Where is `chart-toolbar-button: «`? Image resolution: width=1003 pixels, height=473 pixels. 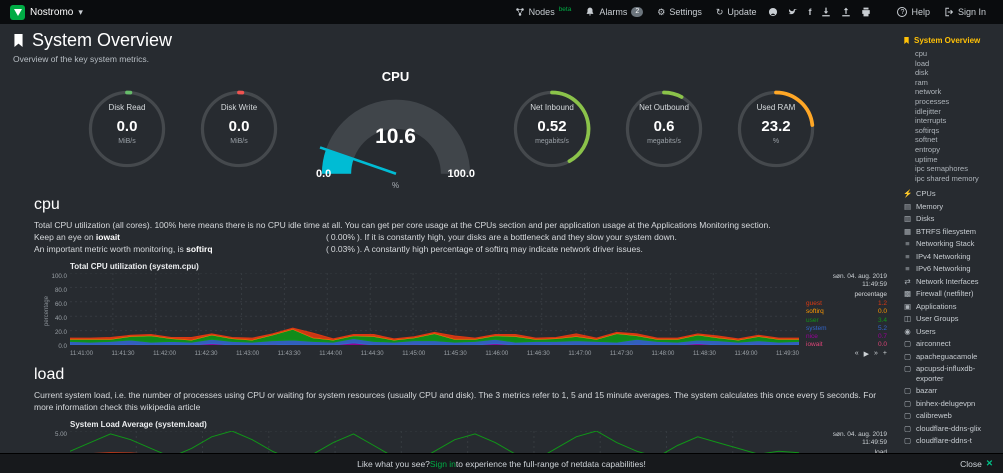
chart-toolbar-button: « is located at coordinates (856, 353).